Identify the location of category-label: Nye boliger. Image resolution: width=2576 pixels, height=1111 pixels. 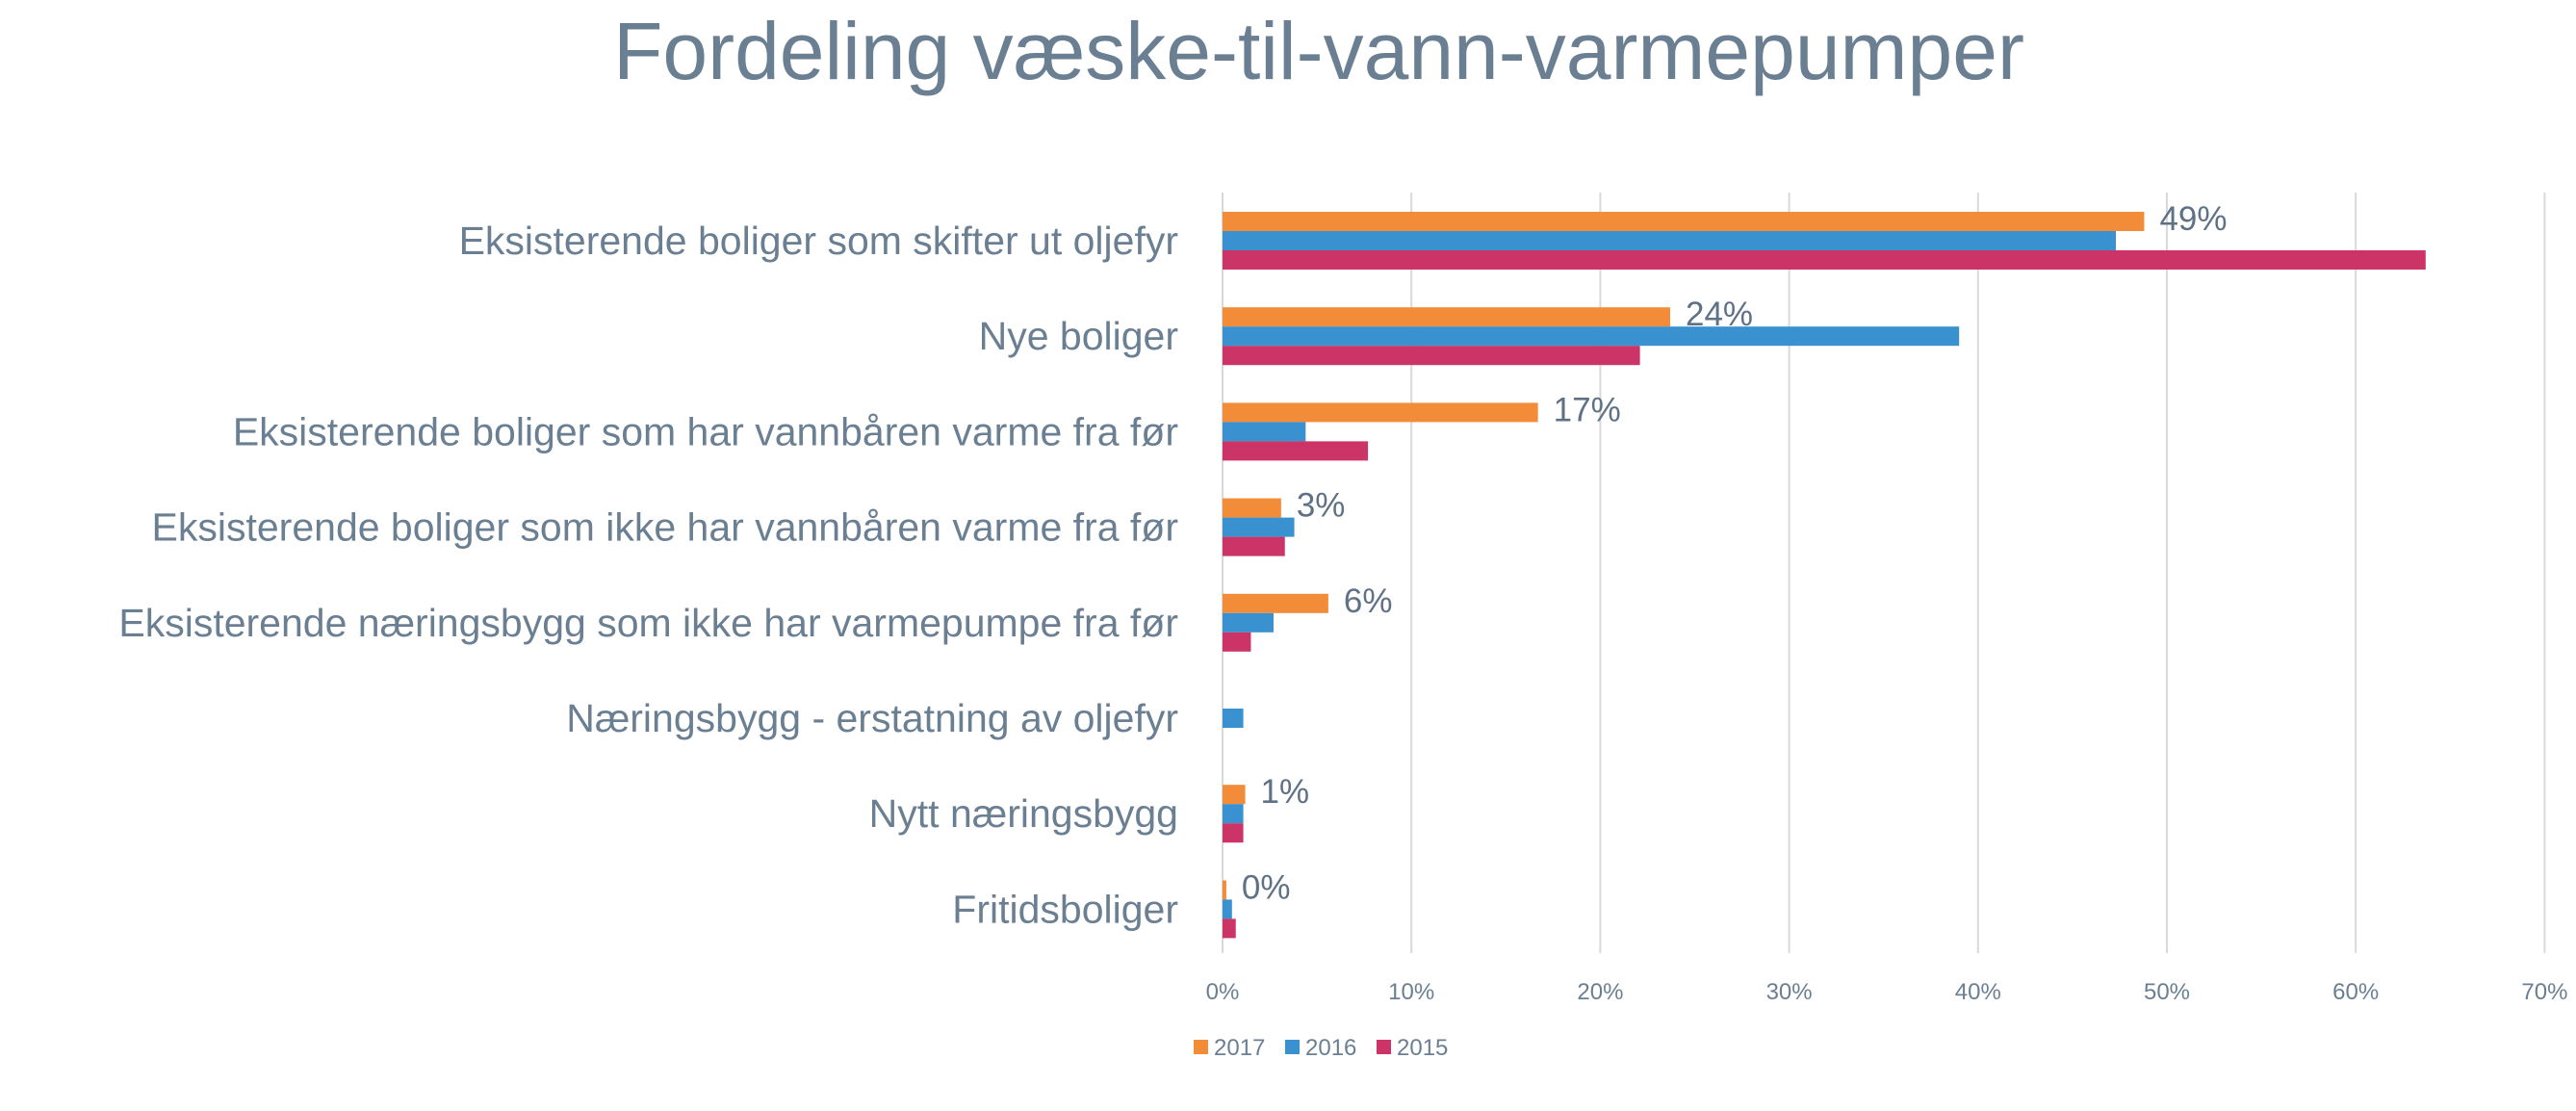
(1078, 336).